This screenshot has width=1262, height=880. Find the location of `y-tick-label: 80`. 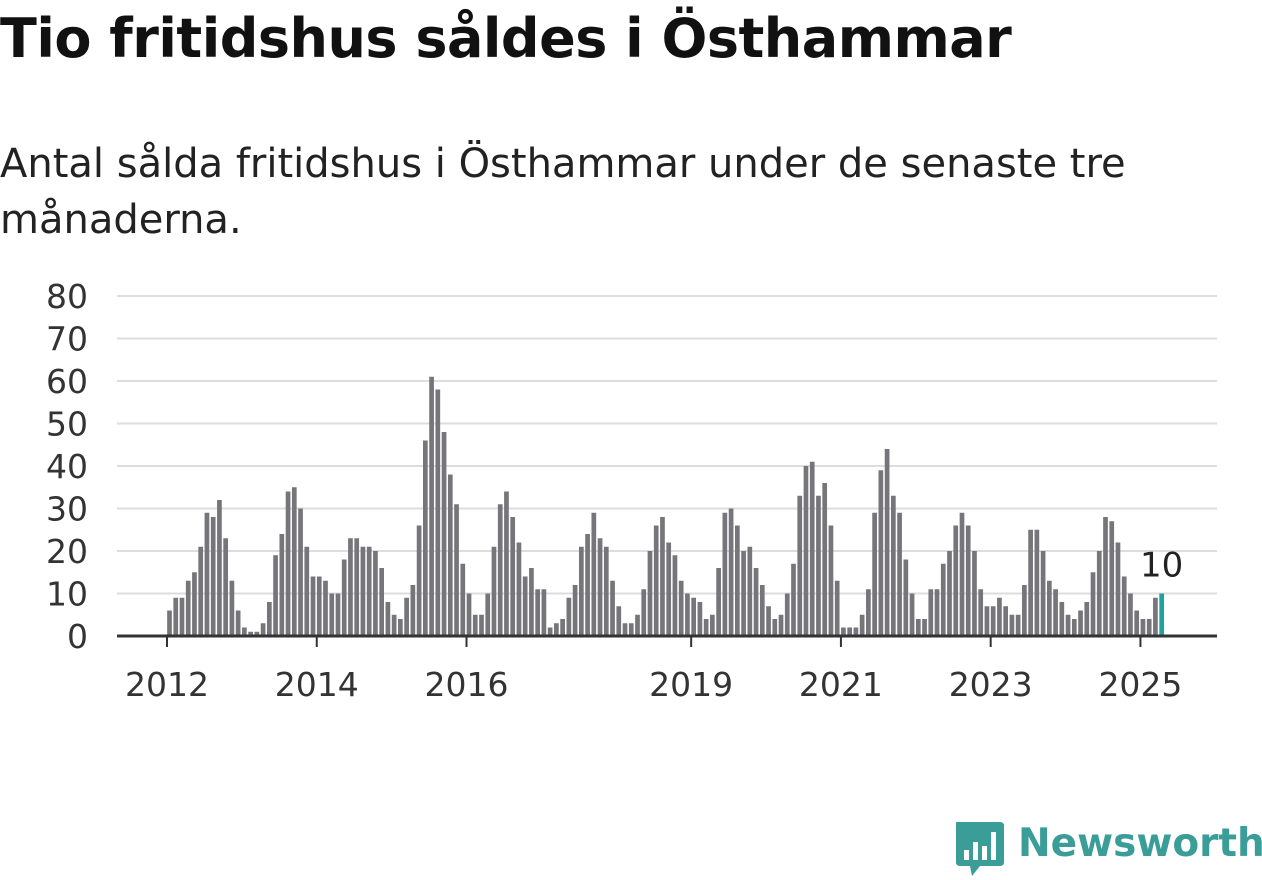

y-tick-label: 80 is located at coordinates (67, 296).